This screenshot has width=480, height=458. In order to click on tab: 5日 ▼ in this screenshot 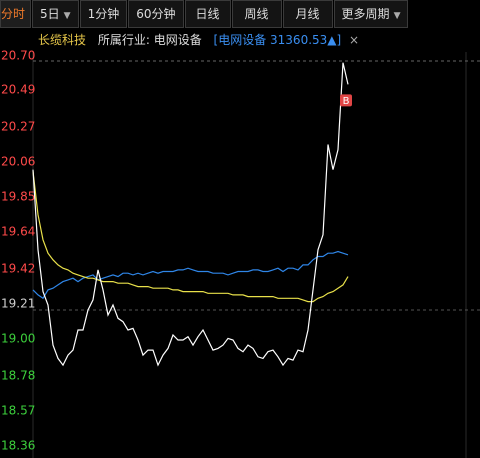, I will do `click(55, 14)`.